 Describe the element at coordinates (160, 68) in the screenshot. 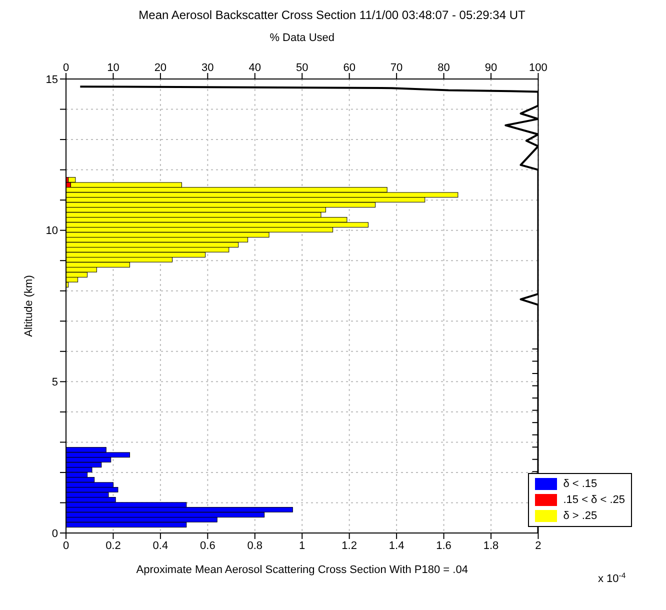

I see `x2-tick-label: 20` at that location.